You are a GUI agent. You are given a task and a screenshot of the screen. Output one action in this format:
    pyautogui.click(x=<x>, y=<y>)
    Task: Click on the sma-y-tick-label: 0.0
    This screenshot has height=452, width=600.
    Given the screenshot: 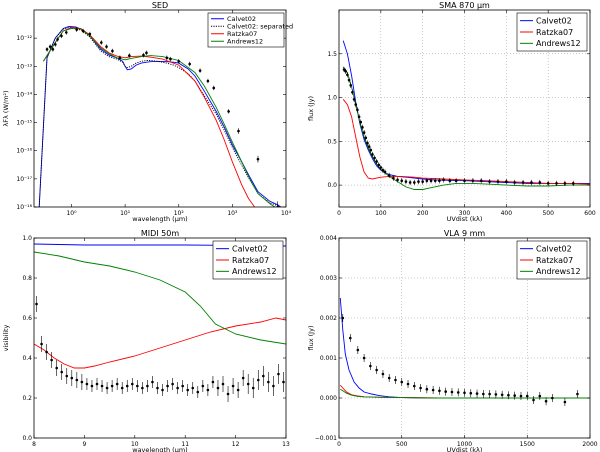 What is the action you would take?
    pyautogui.click(x=332, y=185)
    